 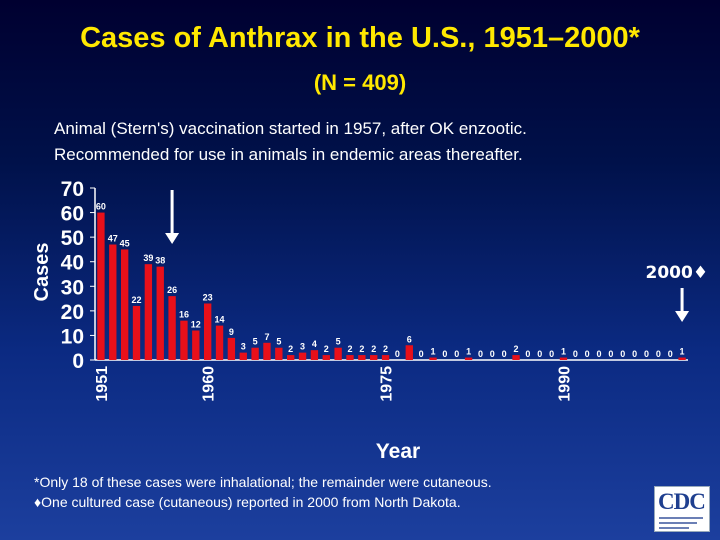 I want to click on bar-value-label: 47, so click(x=113, y=239).